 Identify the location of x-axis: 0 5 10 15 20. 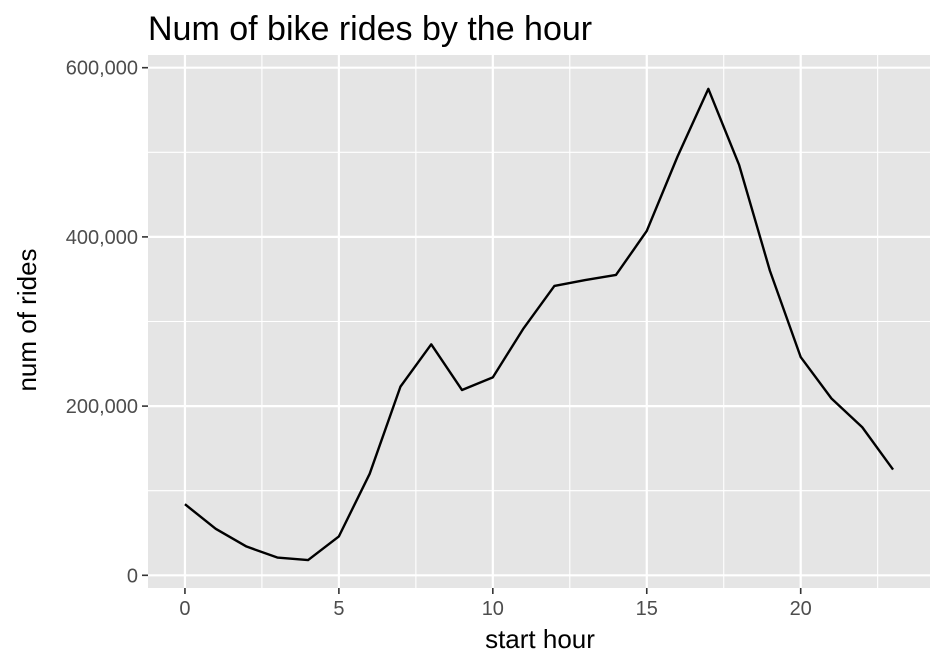
(495, 604).